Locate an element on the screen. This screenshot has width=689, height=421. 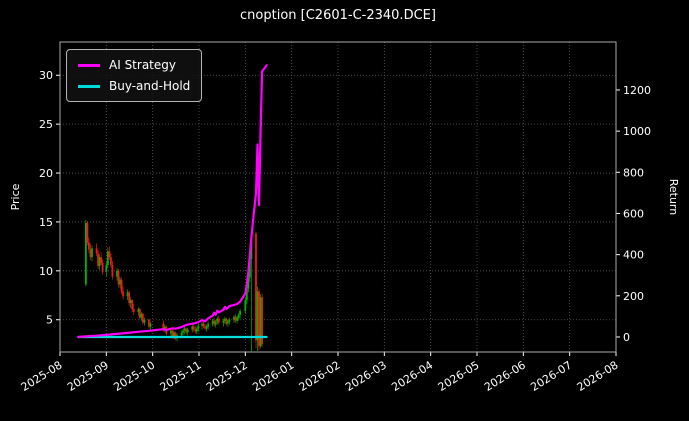
legend-label-ai-strategy: AI Strategy is located at coordinates (142, 65).